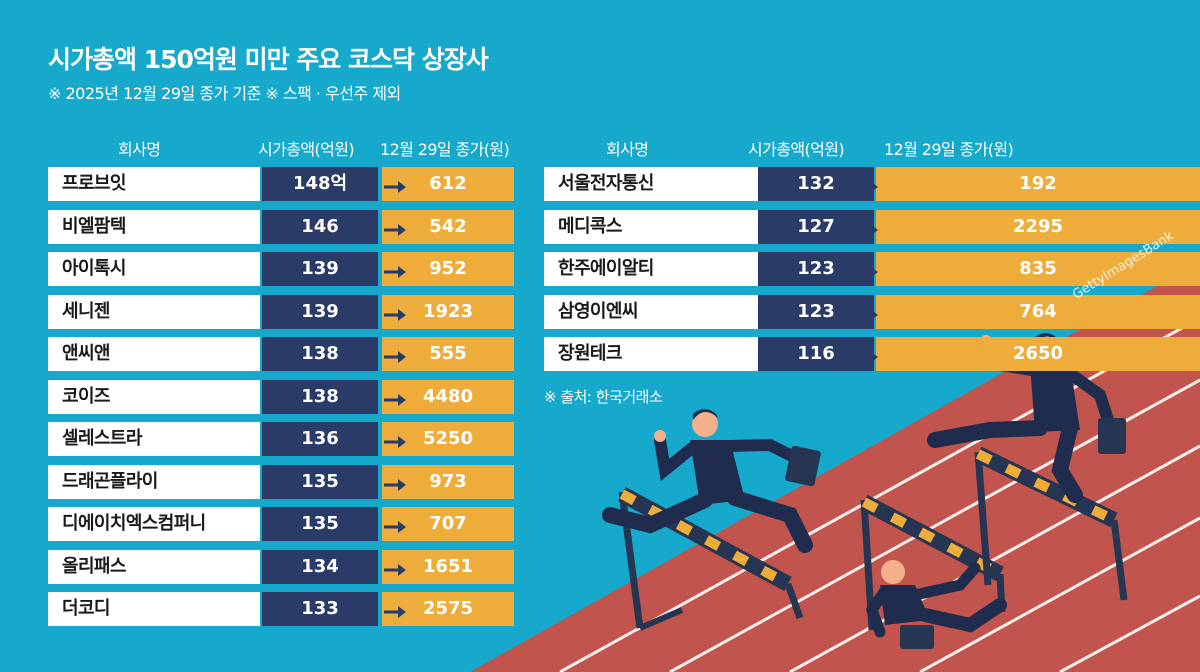 The image size is (1200, 672). What do you see at coordinates (816, 354) in the screenshot?
I see `market-cap-cell: 116` at bounding box center [816, 354].